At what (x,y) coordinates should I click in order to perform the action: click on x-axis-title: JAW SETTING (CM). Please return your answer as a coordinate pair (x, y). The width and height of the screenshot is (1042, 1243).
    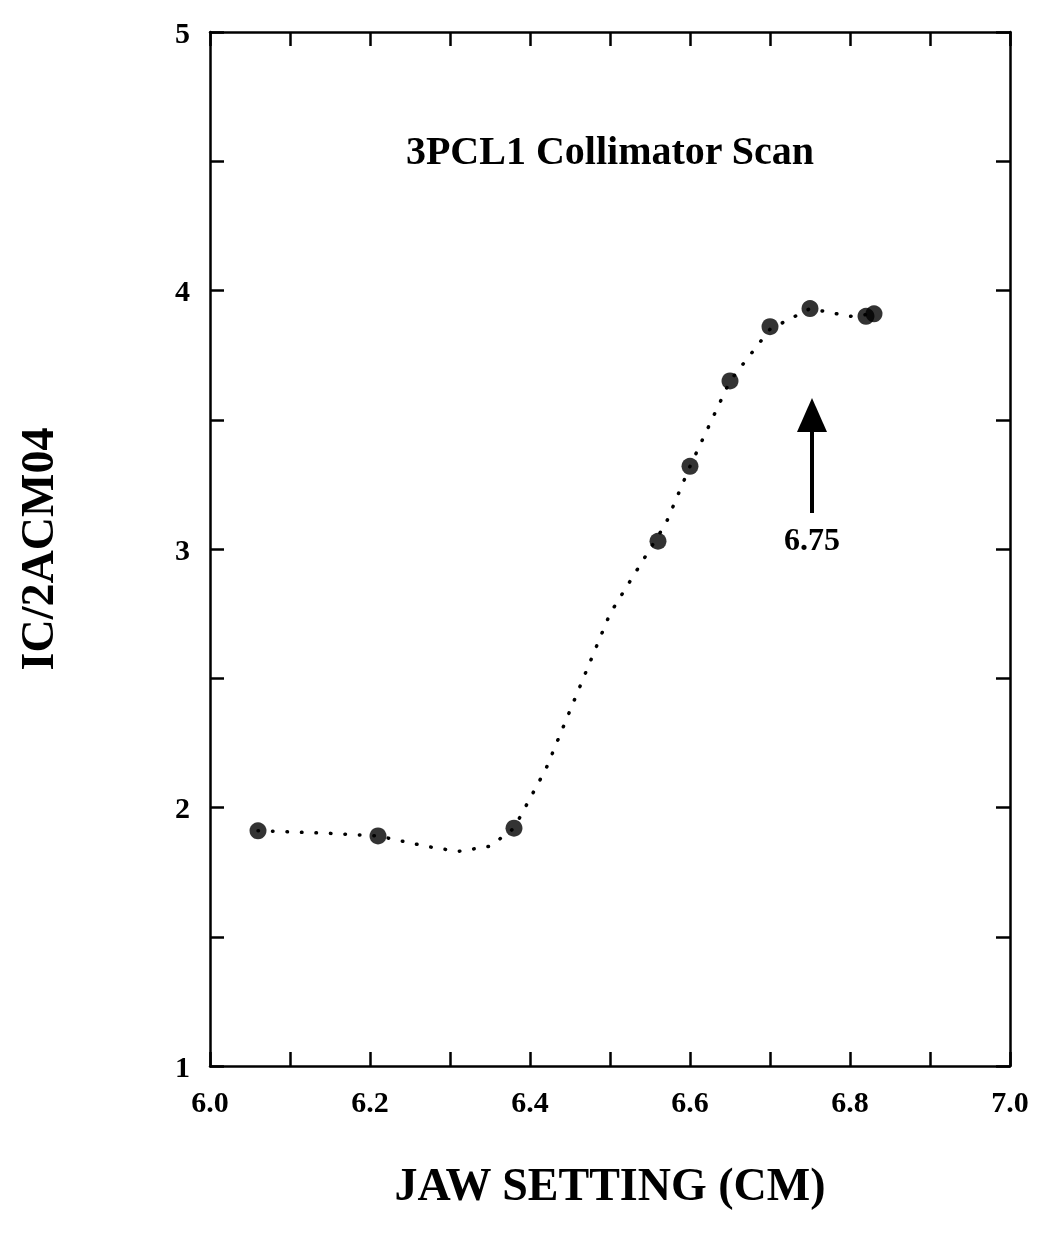
    Looking at the image, I should click on (610, 1184).